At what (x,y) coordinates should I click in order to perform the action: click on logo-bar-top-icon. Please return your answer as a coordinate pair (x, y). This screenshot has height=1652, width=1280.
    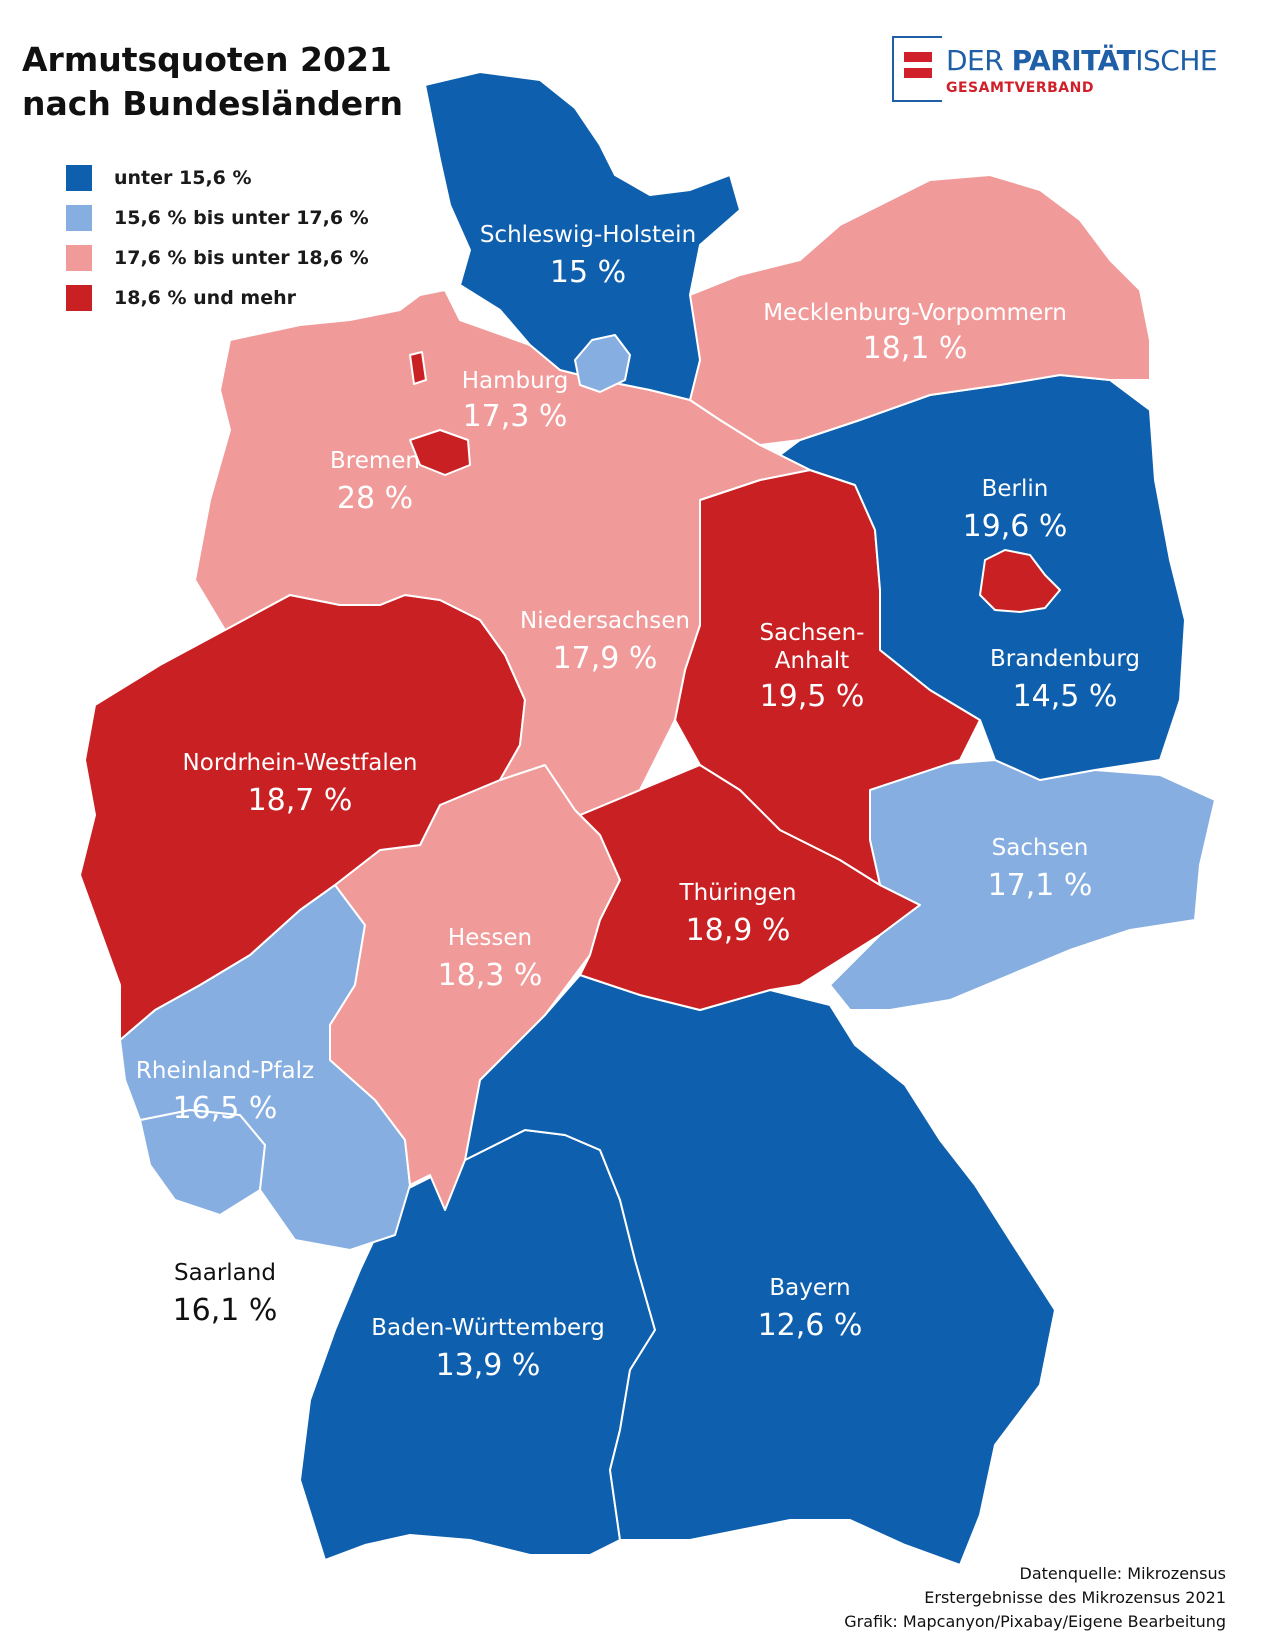
    Looking at the image, I should click on (918, 57).